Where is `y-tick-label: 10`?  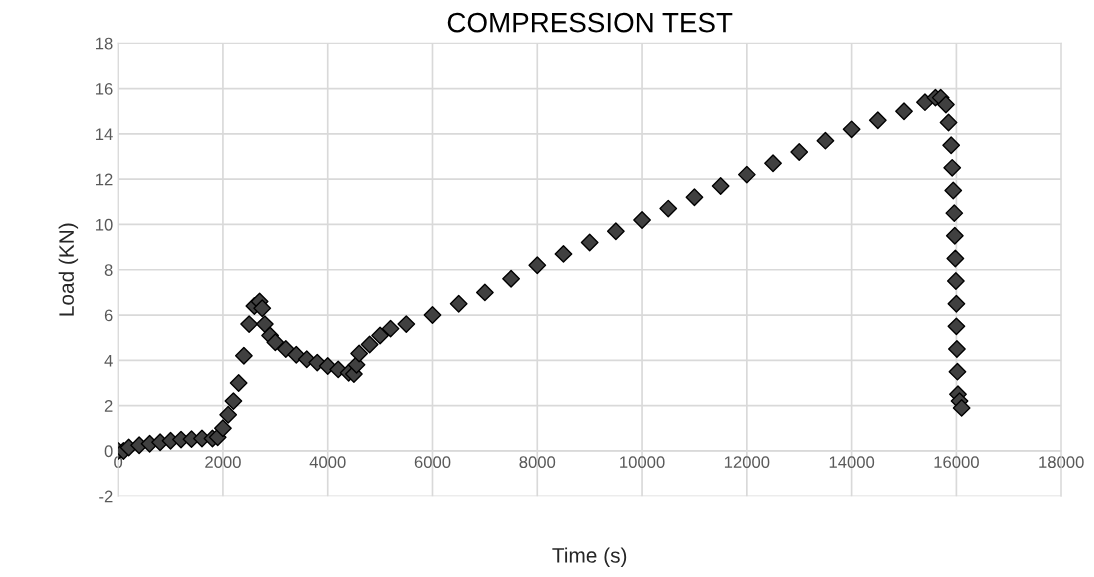
y-tick-label: 10 is located at coordinates (104, 224).